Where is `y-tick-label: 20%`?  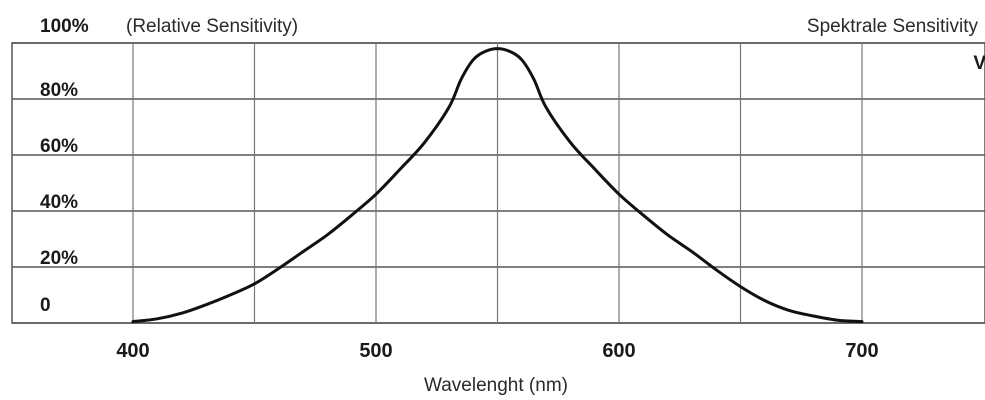
y-tick-label: 20% is located at coordinates (59, 258).